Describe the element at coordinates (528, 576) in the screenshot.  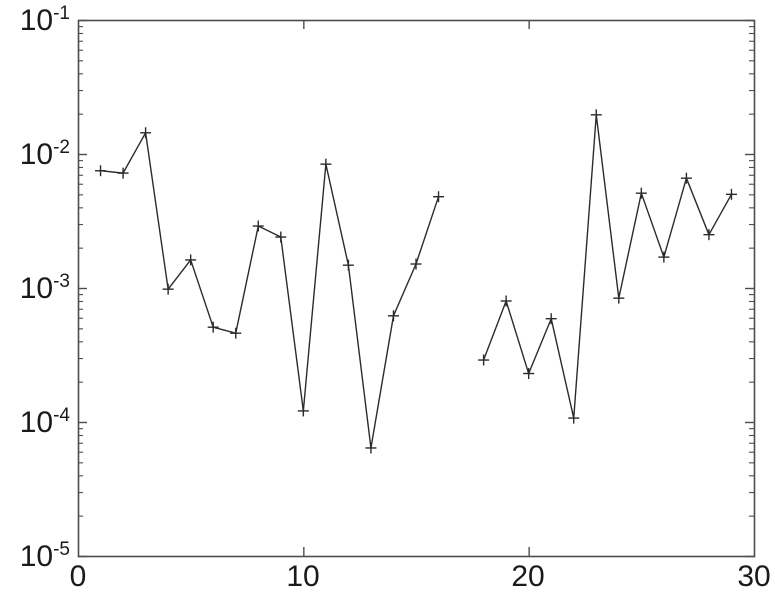
I see `x-tick-label-20: 20` at that location.